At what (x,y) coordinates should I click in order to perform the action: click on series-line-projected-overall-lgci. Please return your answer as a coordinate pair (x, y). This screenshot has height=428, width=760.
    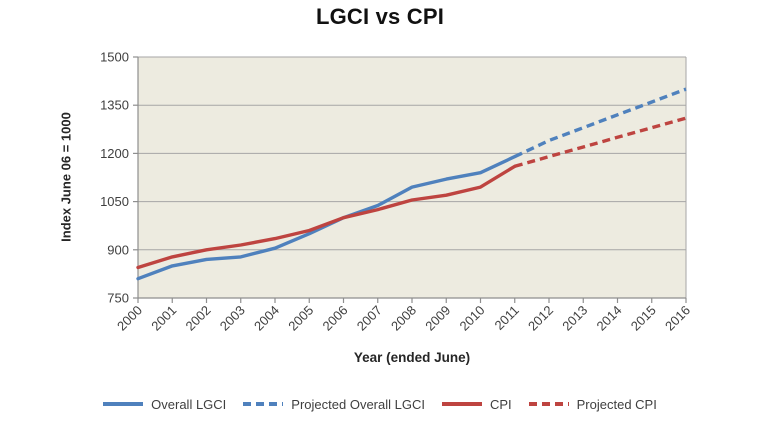
    Looking at the image, I should click on (600, 123).